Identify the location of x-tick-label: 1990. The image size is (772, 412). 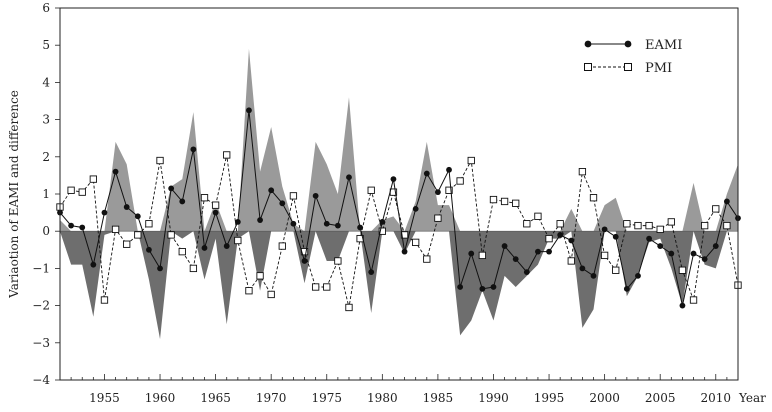
(493, 398).